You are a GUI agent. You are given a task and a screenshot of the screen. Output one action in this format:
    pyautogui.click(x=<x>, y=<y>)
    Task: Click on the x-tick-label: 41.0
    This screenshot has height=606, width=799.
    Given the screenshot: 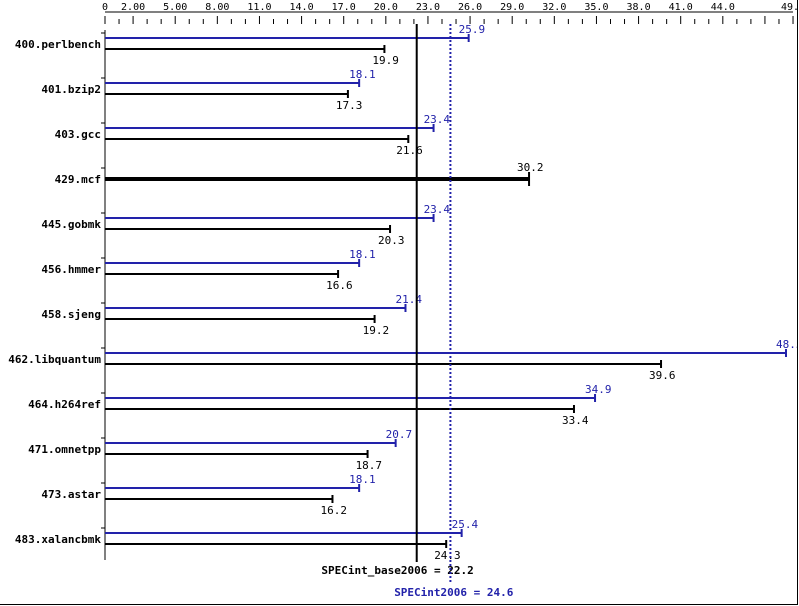 What is the action you would take?
    pyautogui.click(x=681, y=7)
    